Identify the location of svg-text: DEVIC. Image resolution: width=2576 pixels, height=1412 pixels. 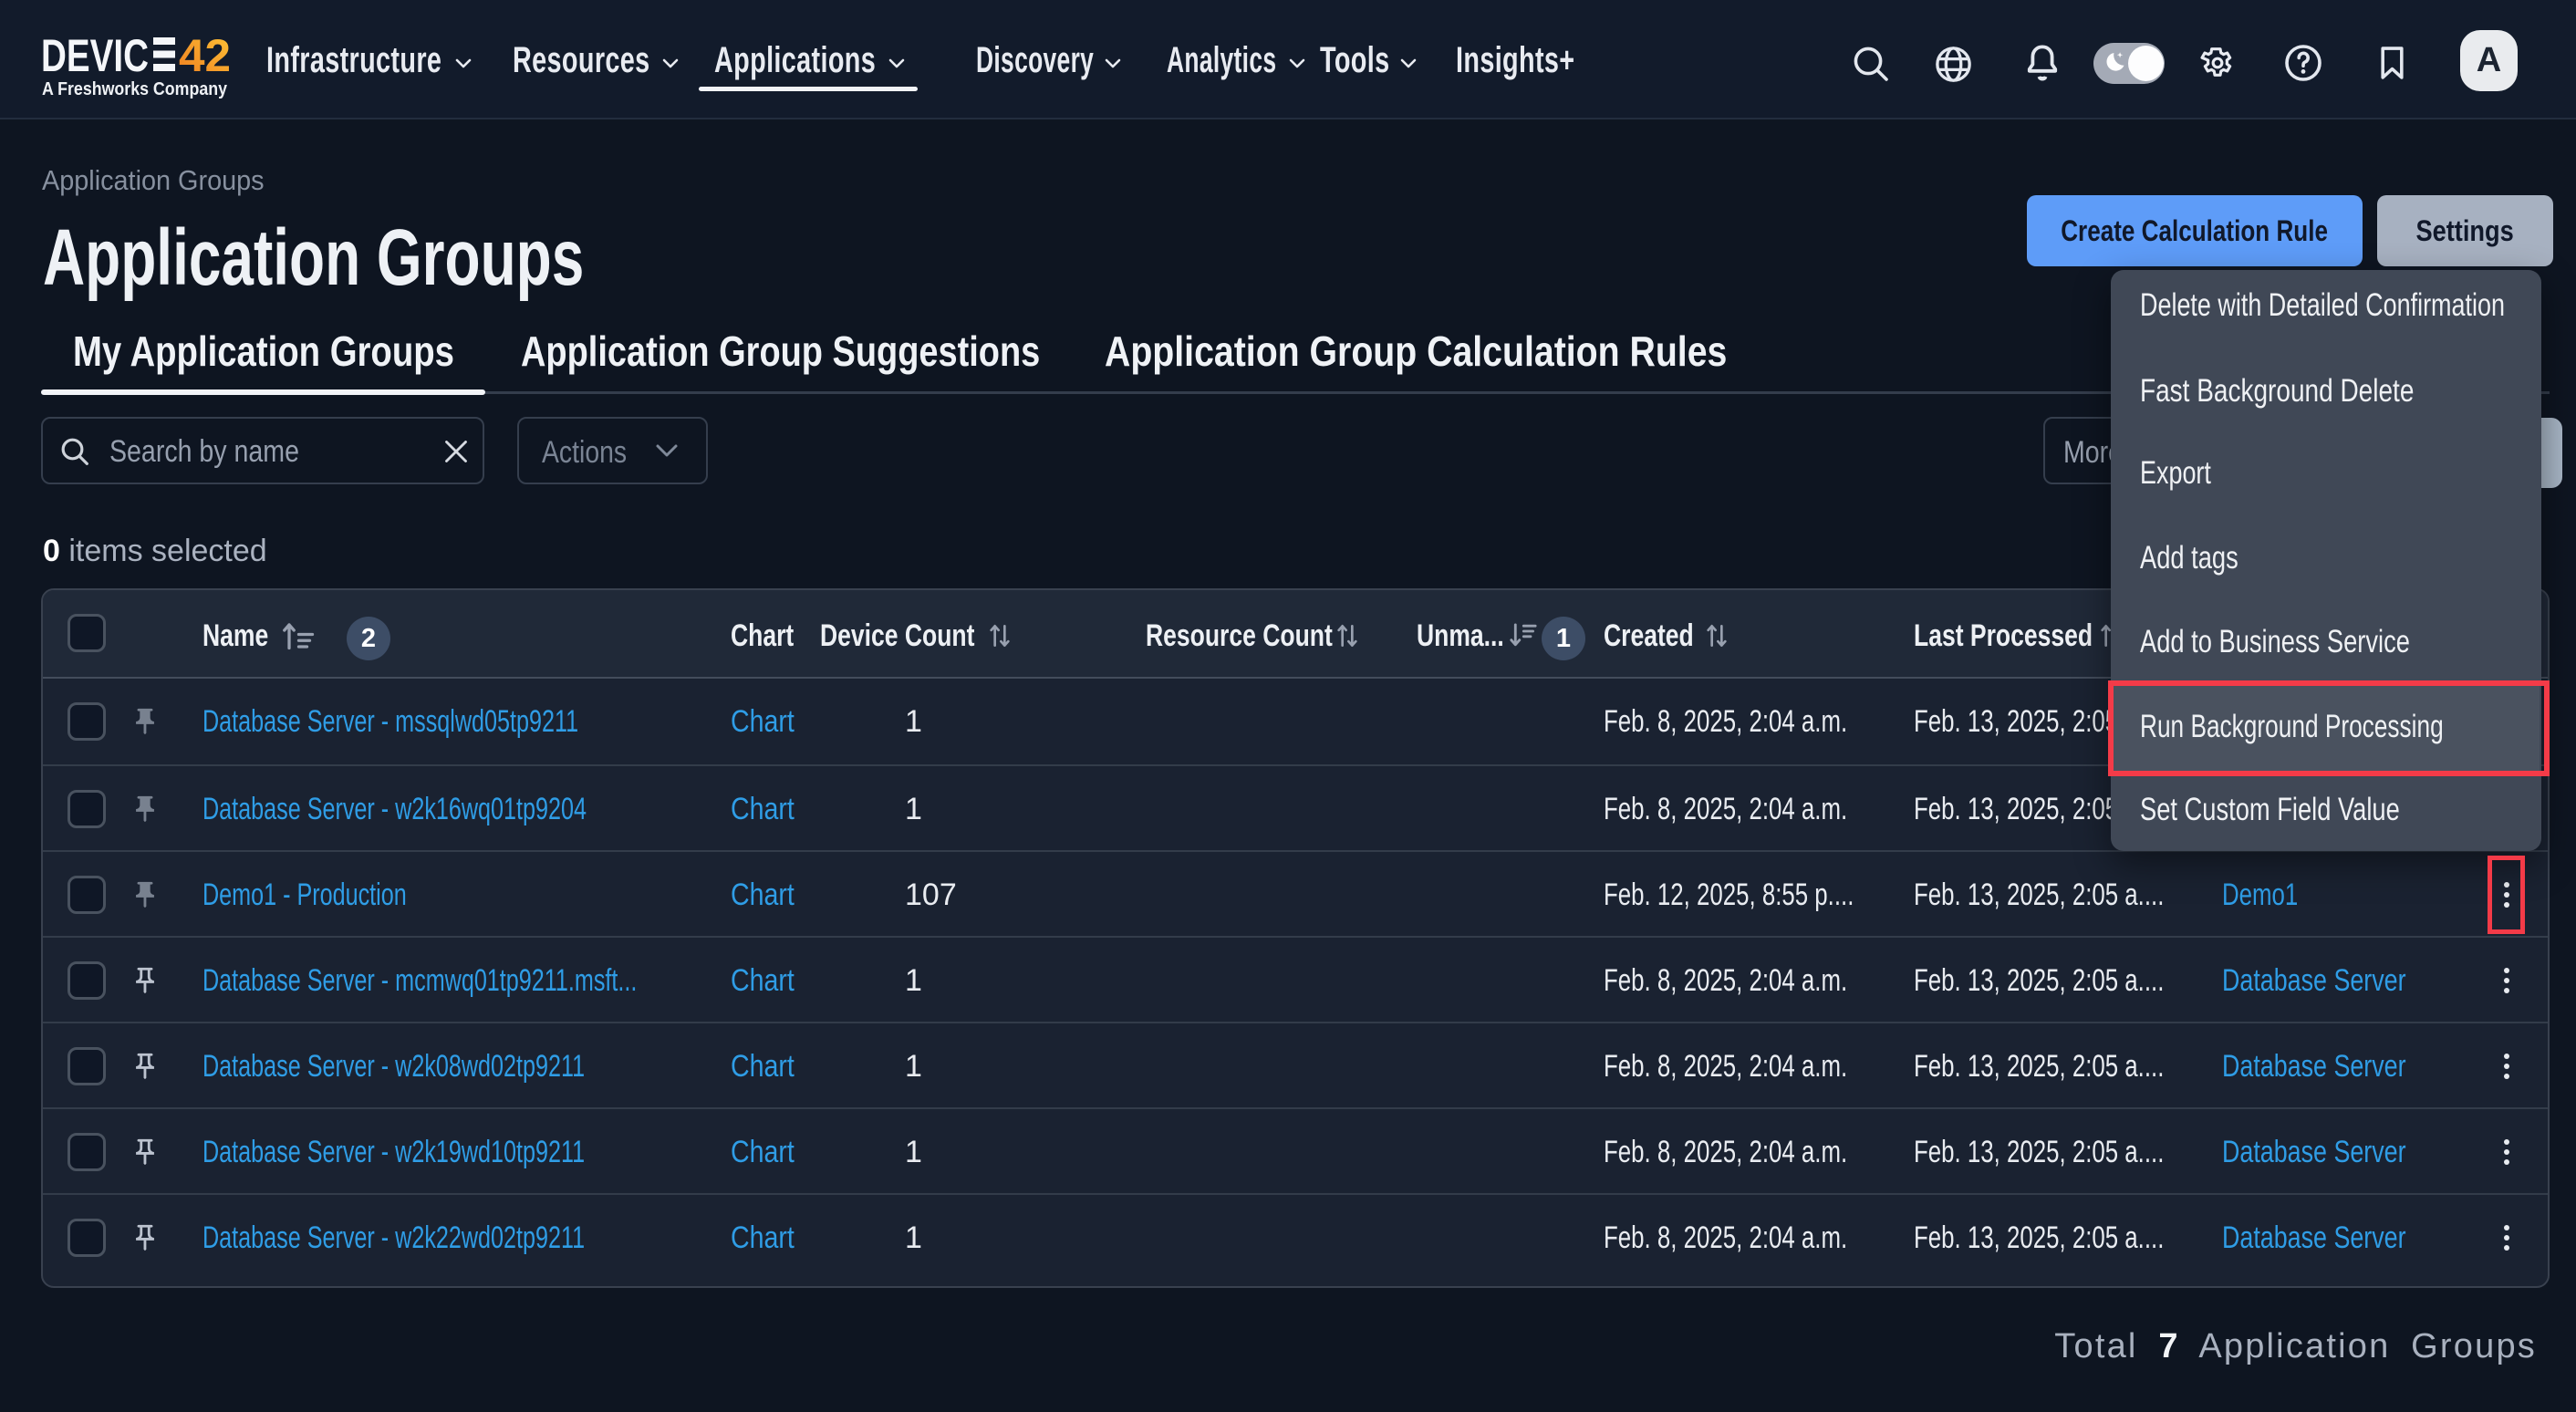
(95, 57).